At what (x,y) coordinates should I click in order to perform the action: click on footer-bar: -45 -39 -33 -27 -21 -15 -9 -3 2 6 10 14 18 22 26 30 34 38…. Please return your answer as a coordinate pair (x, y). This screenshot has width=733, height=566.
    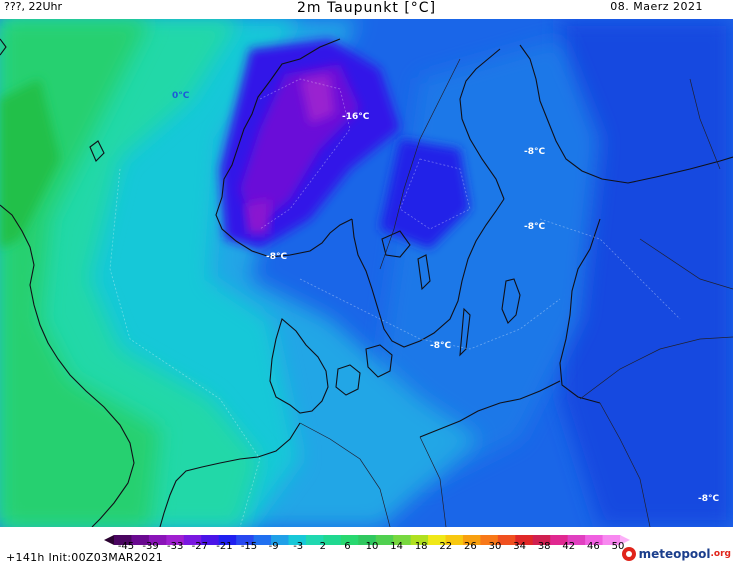
    Looking at the image, I should click on (366, 546).